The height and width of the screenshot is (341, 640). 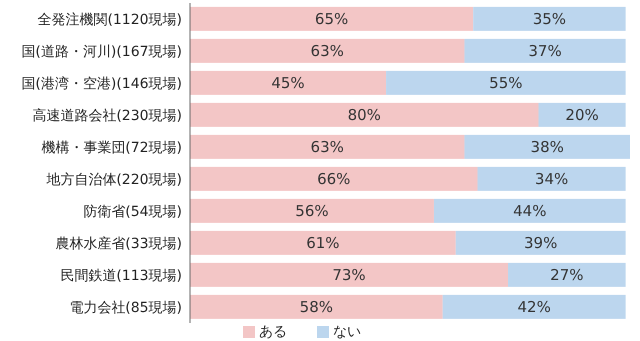 I want to click on data-label: 55%, so click(x=506, y=83).